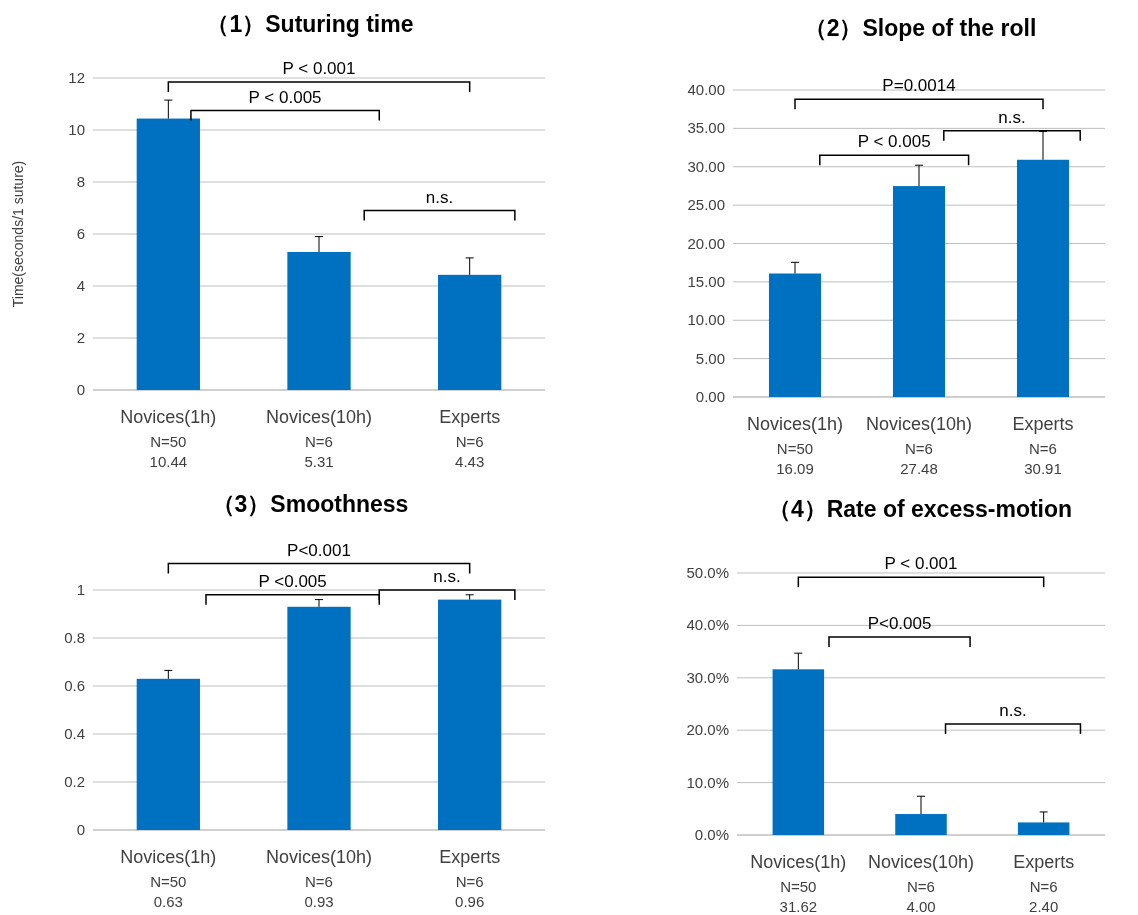 Image resolution: width=1138 pixels, height=915 pixels. Describe the element at coordinates (76, 129) in the screenshot. I see `y-tick-label: 10` at that location.